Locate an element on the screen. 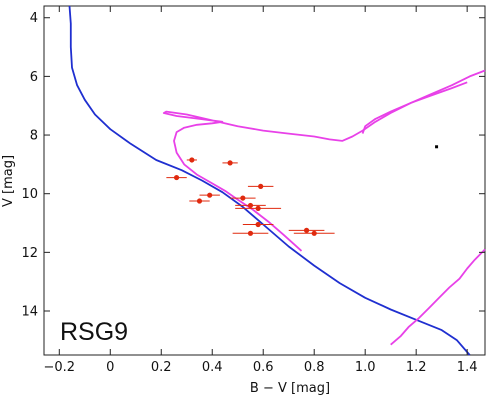 This screenshot has height=400, width=500. x-tick-label: 1.0 is located at coordinates (365, 367).